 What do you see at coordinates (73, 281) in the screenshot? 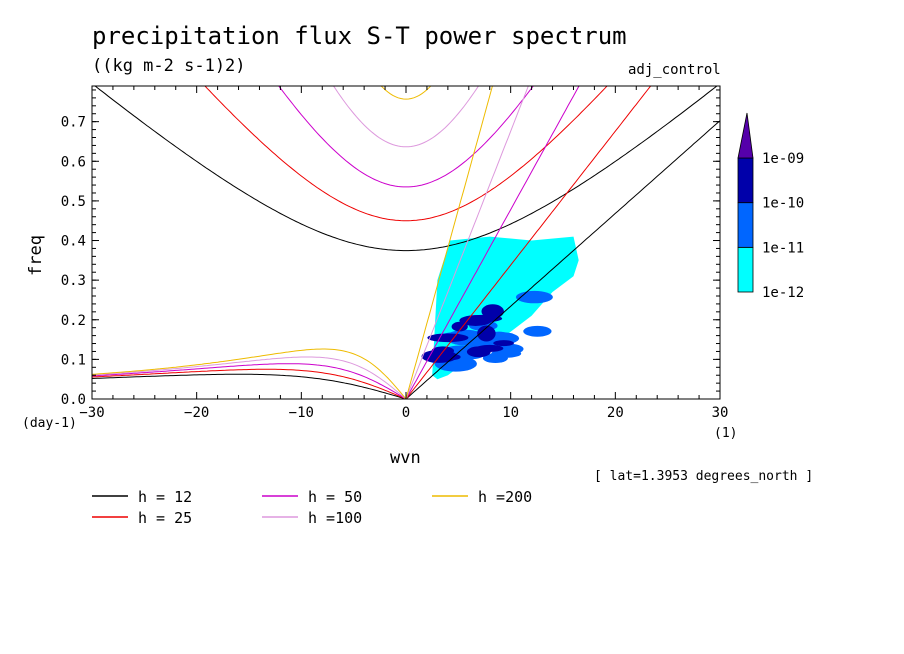
I see `y-tick-label: 0.3` at bounding box center [73, 281].